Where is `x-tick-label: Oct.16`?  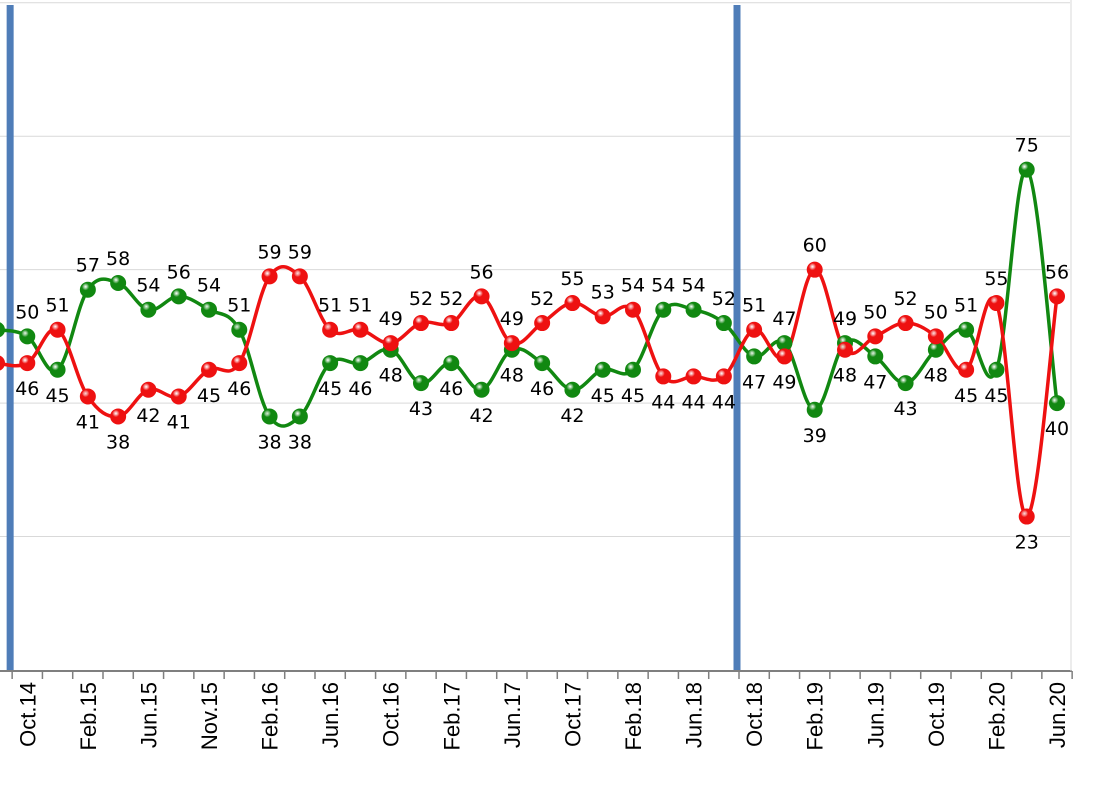
x-tick-label: Oct.16 is located at coordinates (391, 714).